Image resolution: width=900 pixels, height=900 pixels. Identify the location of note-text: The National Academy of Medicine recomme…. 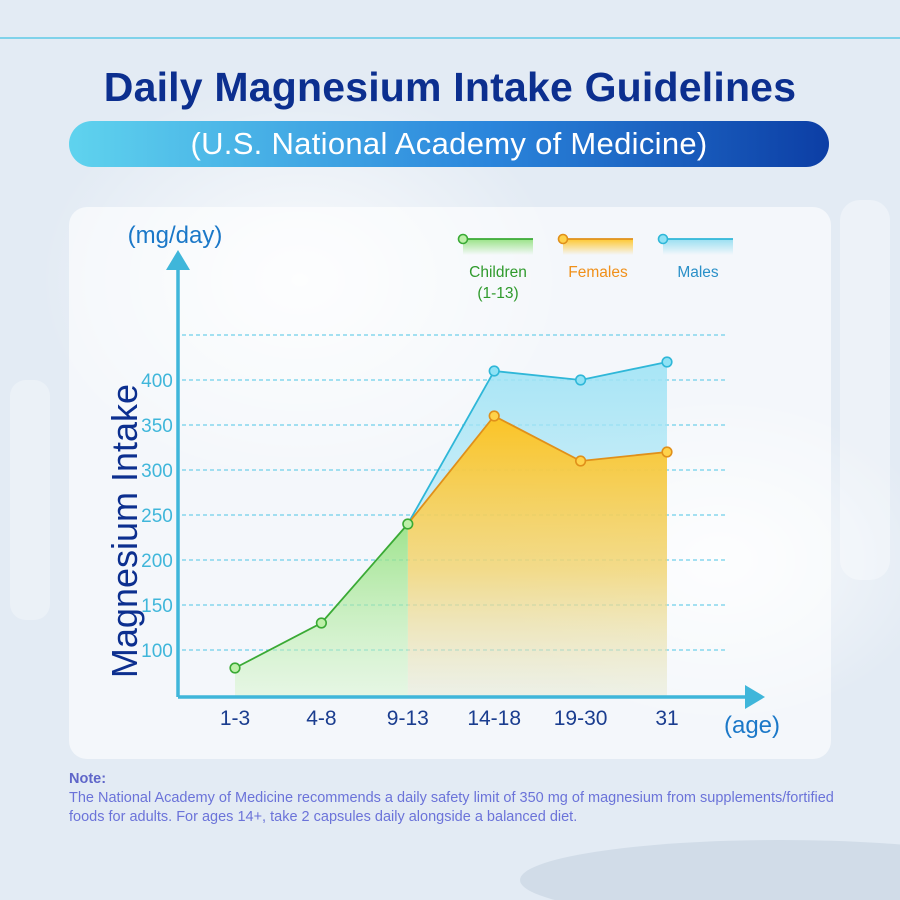
(451, 807).